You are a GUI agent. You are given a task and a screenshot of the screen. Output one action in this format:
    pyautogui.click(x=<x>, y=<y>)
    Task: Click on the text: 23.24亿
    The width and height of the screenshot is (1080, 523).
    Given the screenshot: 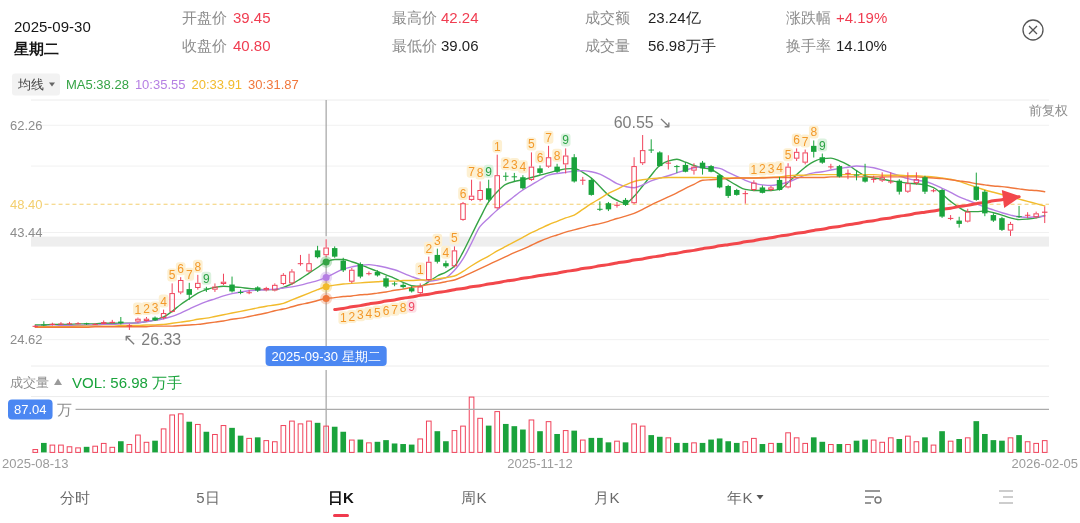 What is the action you would take?
    pyautogui.click(x=674, y=17)
    